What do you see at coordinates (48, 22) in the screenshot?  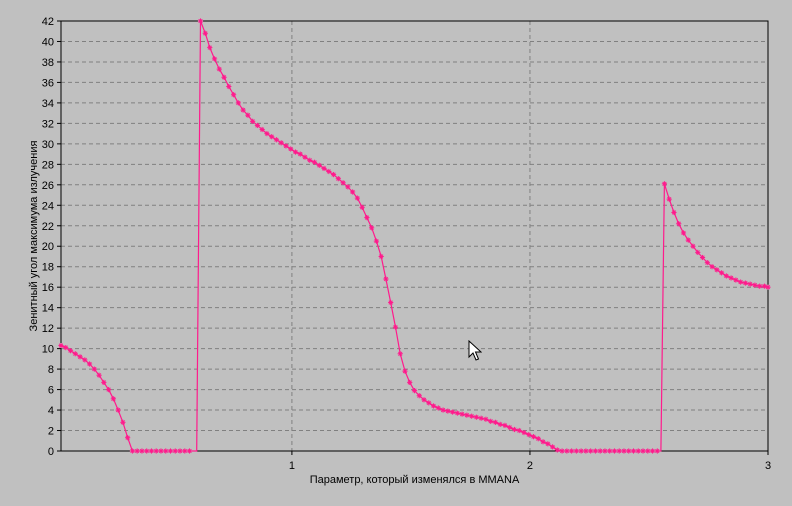 I see `y-tick-label: 42` at bounding box center [48, 22].